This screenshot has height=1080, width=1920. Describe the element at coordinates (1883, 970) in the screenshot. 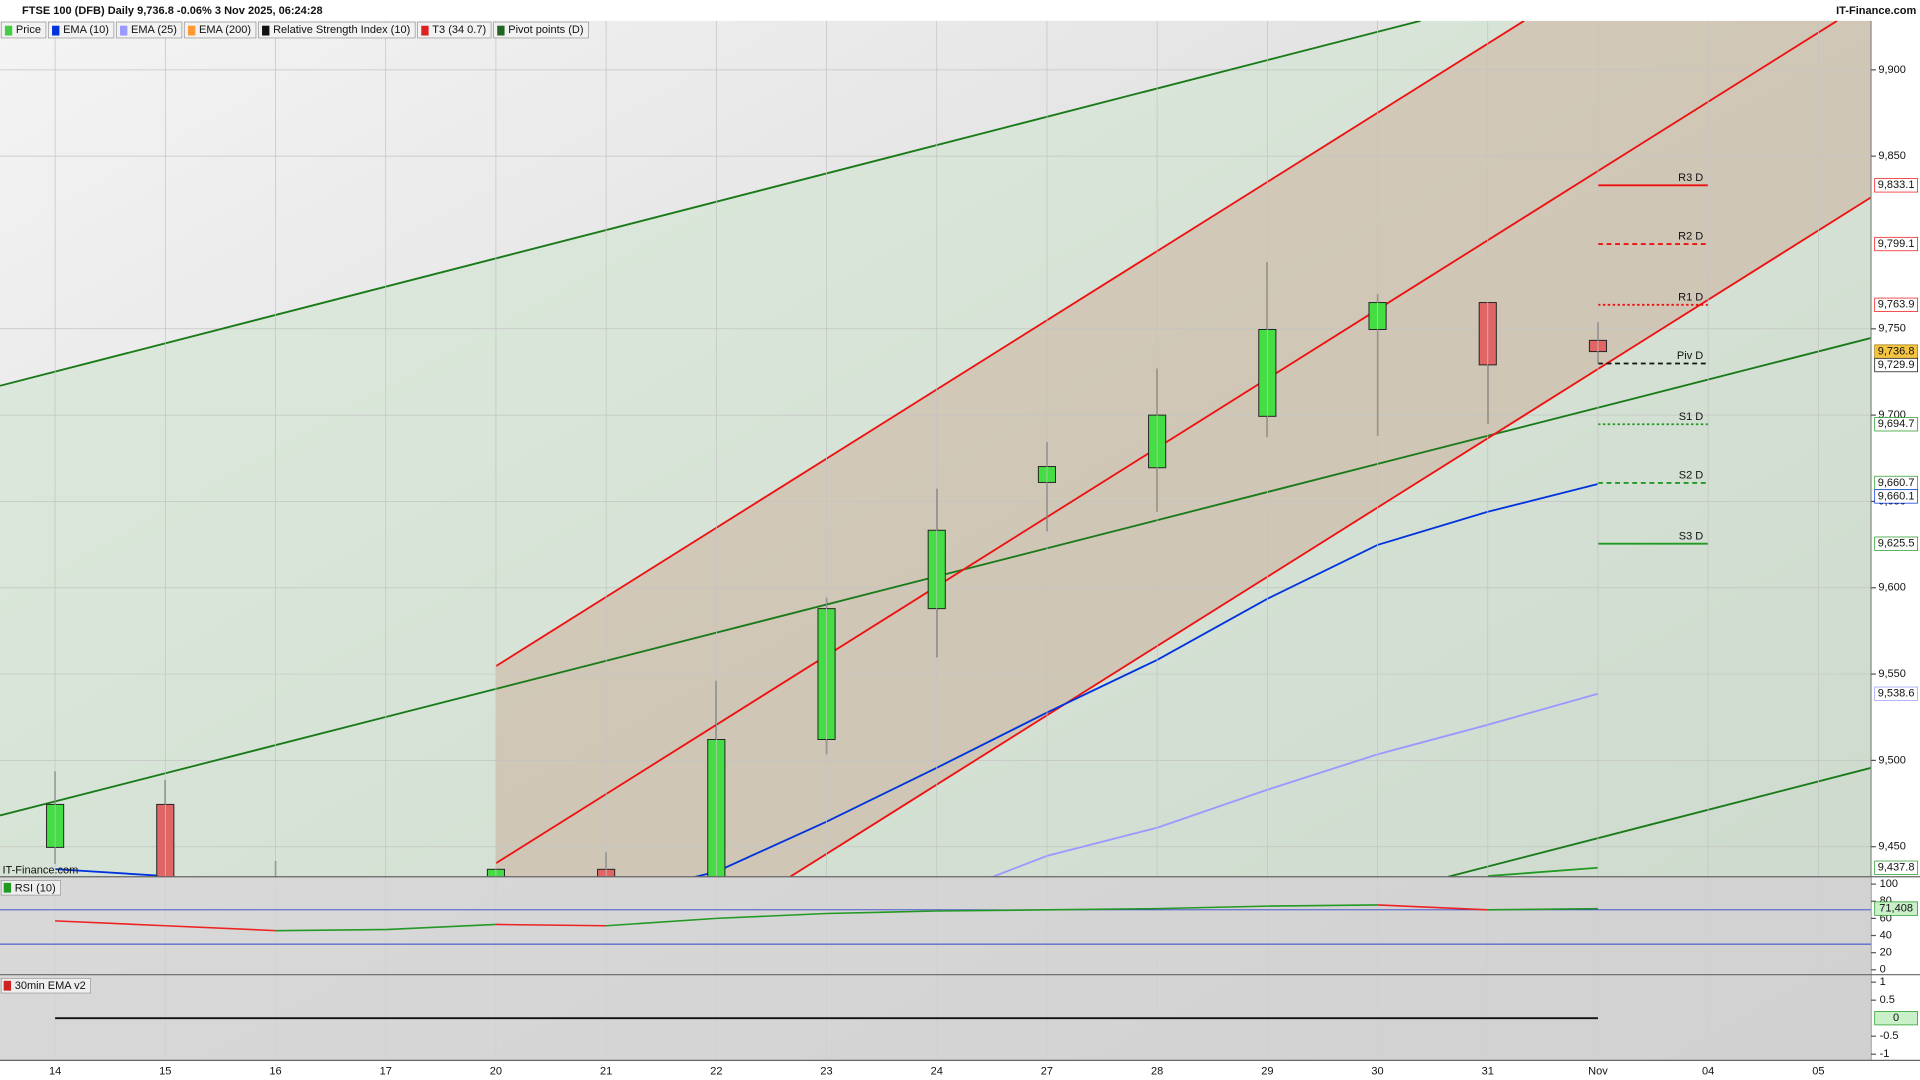

I see `y-tick-label: 0` at that location.